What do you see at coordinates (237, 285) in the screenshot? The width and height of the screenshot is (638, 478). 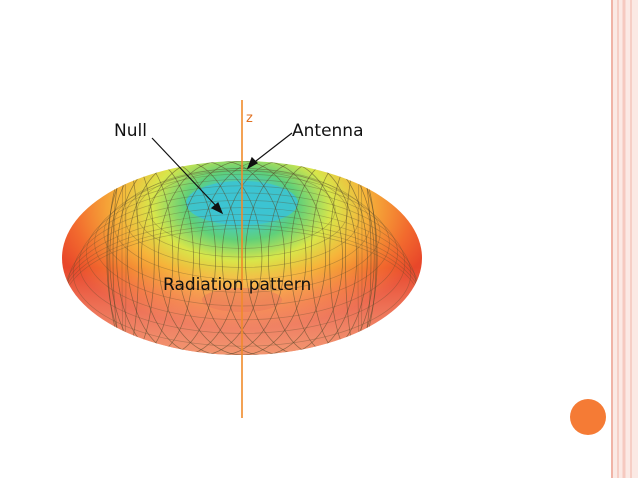 I see `pattern-label: Radiation pattern` at bounding box center [237, 285].